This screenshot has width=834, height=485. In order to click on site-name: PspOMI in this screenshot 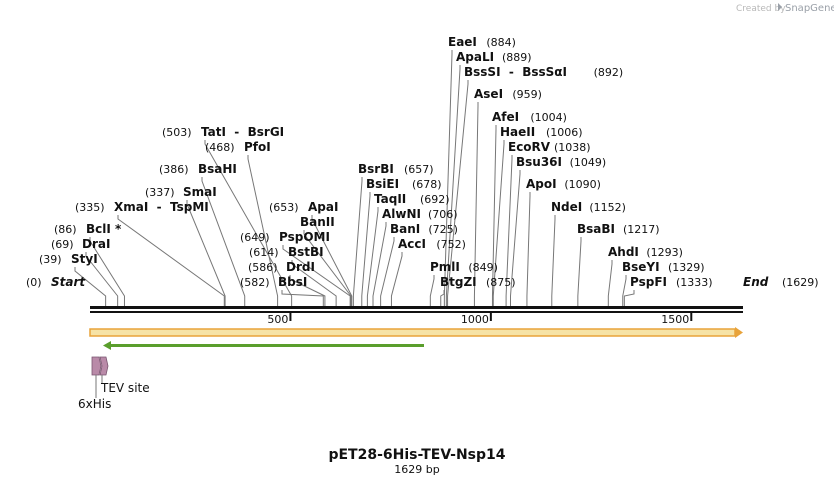, I will do `click(304, 237)`.